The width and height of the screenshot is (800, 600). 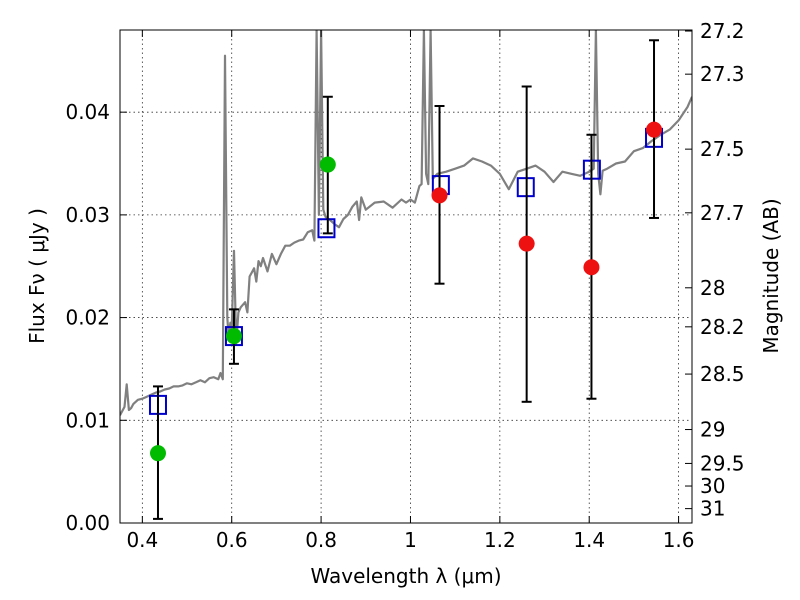 I want to click on mag-tick-label: 31, so click(x=712, y=509).